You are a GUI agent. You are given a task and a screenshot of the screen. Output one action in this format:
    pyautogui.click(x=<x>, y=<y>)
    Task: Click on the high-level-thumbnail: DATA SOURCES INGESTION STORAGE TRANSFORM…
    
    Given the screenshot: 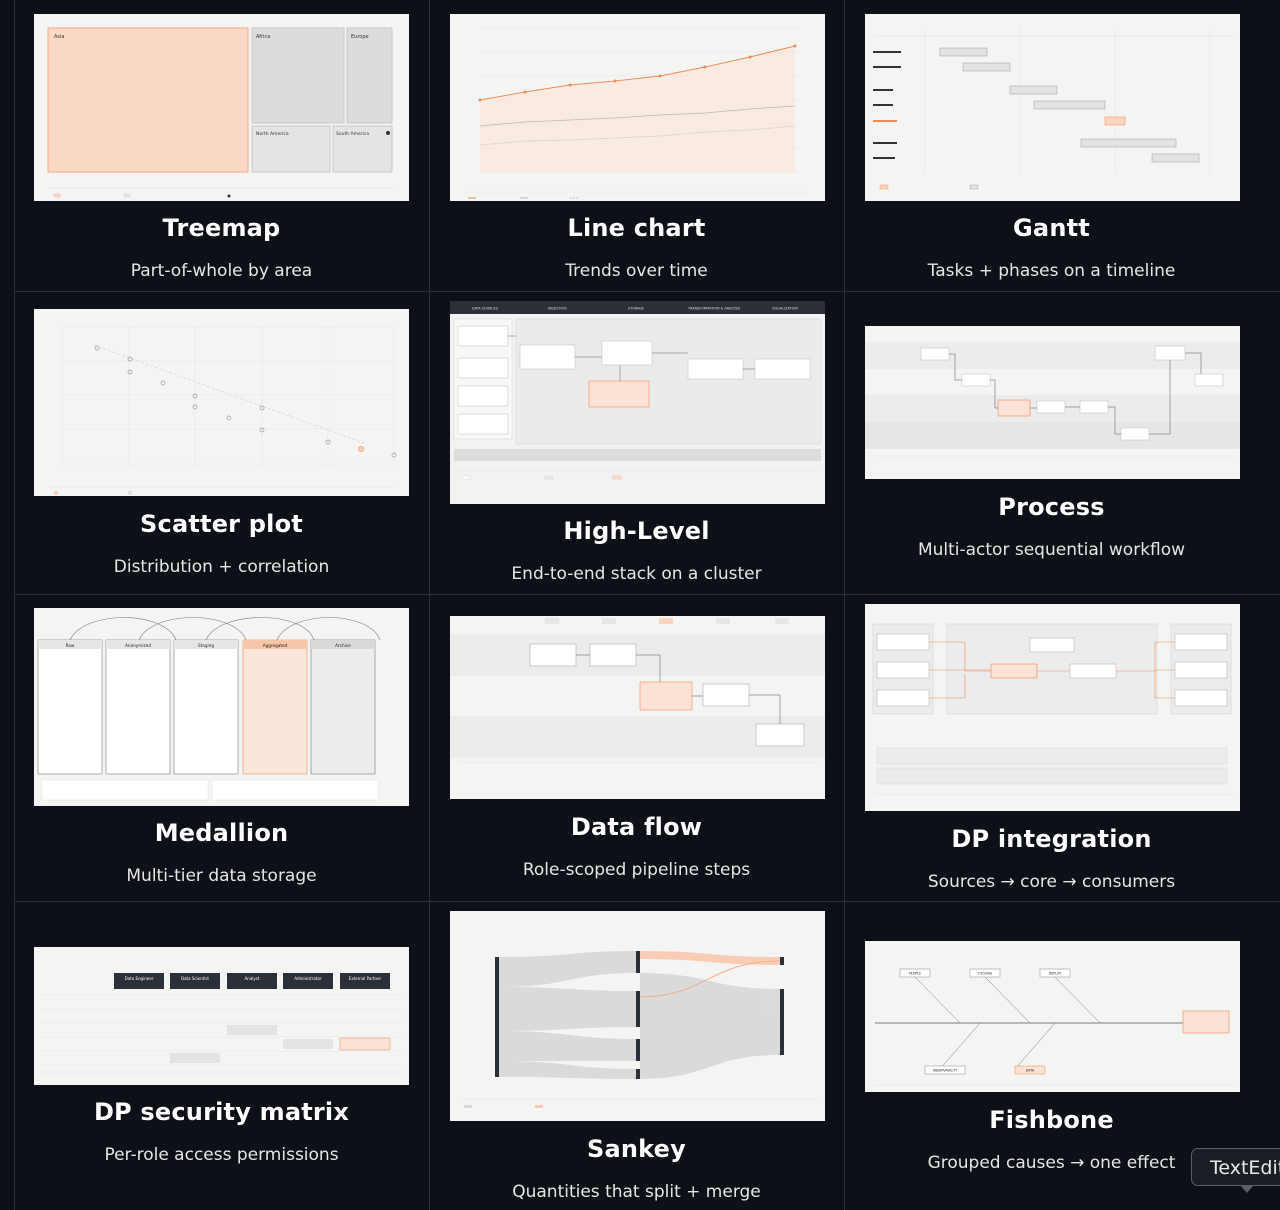 What is the action you would take?
    pyautogui.click(x=637, y=402)
    